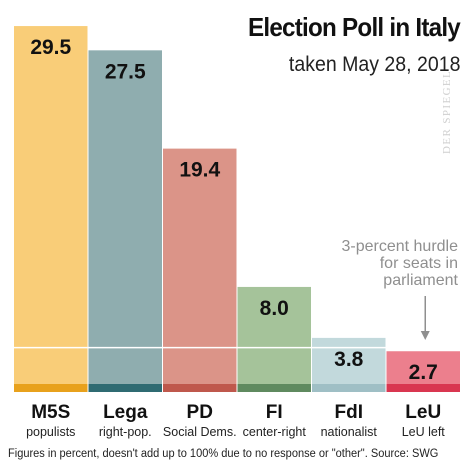  Describe the element at coordinates (50, 412) in the screenshot. I see `category-label: M5S` at that location.